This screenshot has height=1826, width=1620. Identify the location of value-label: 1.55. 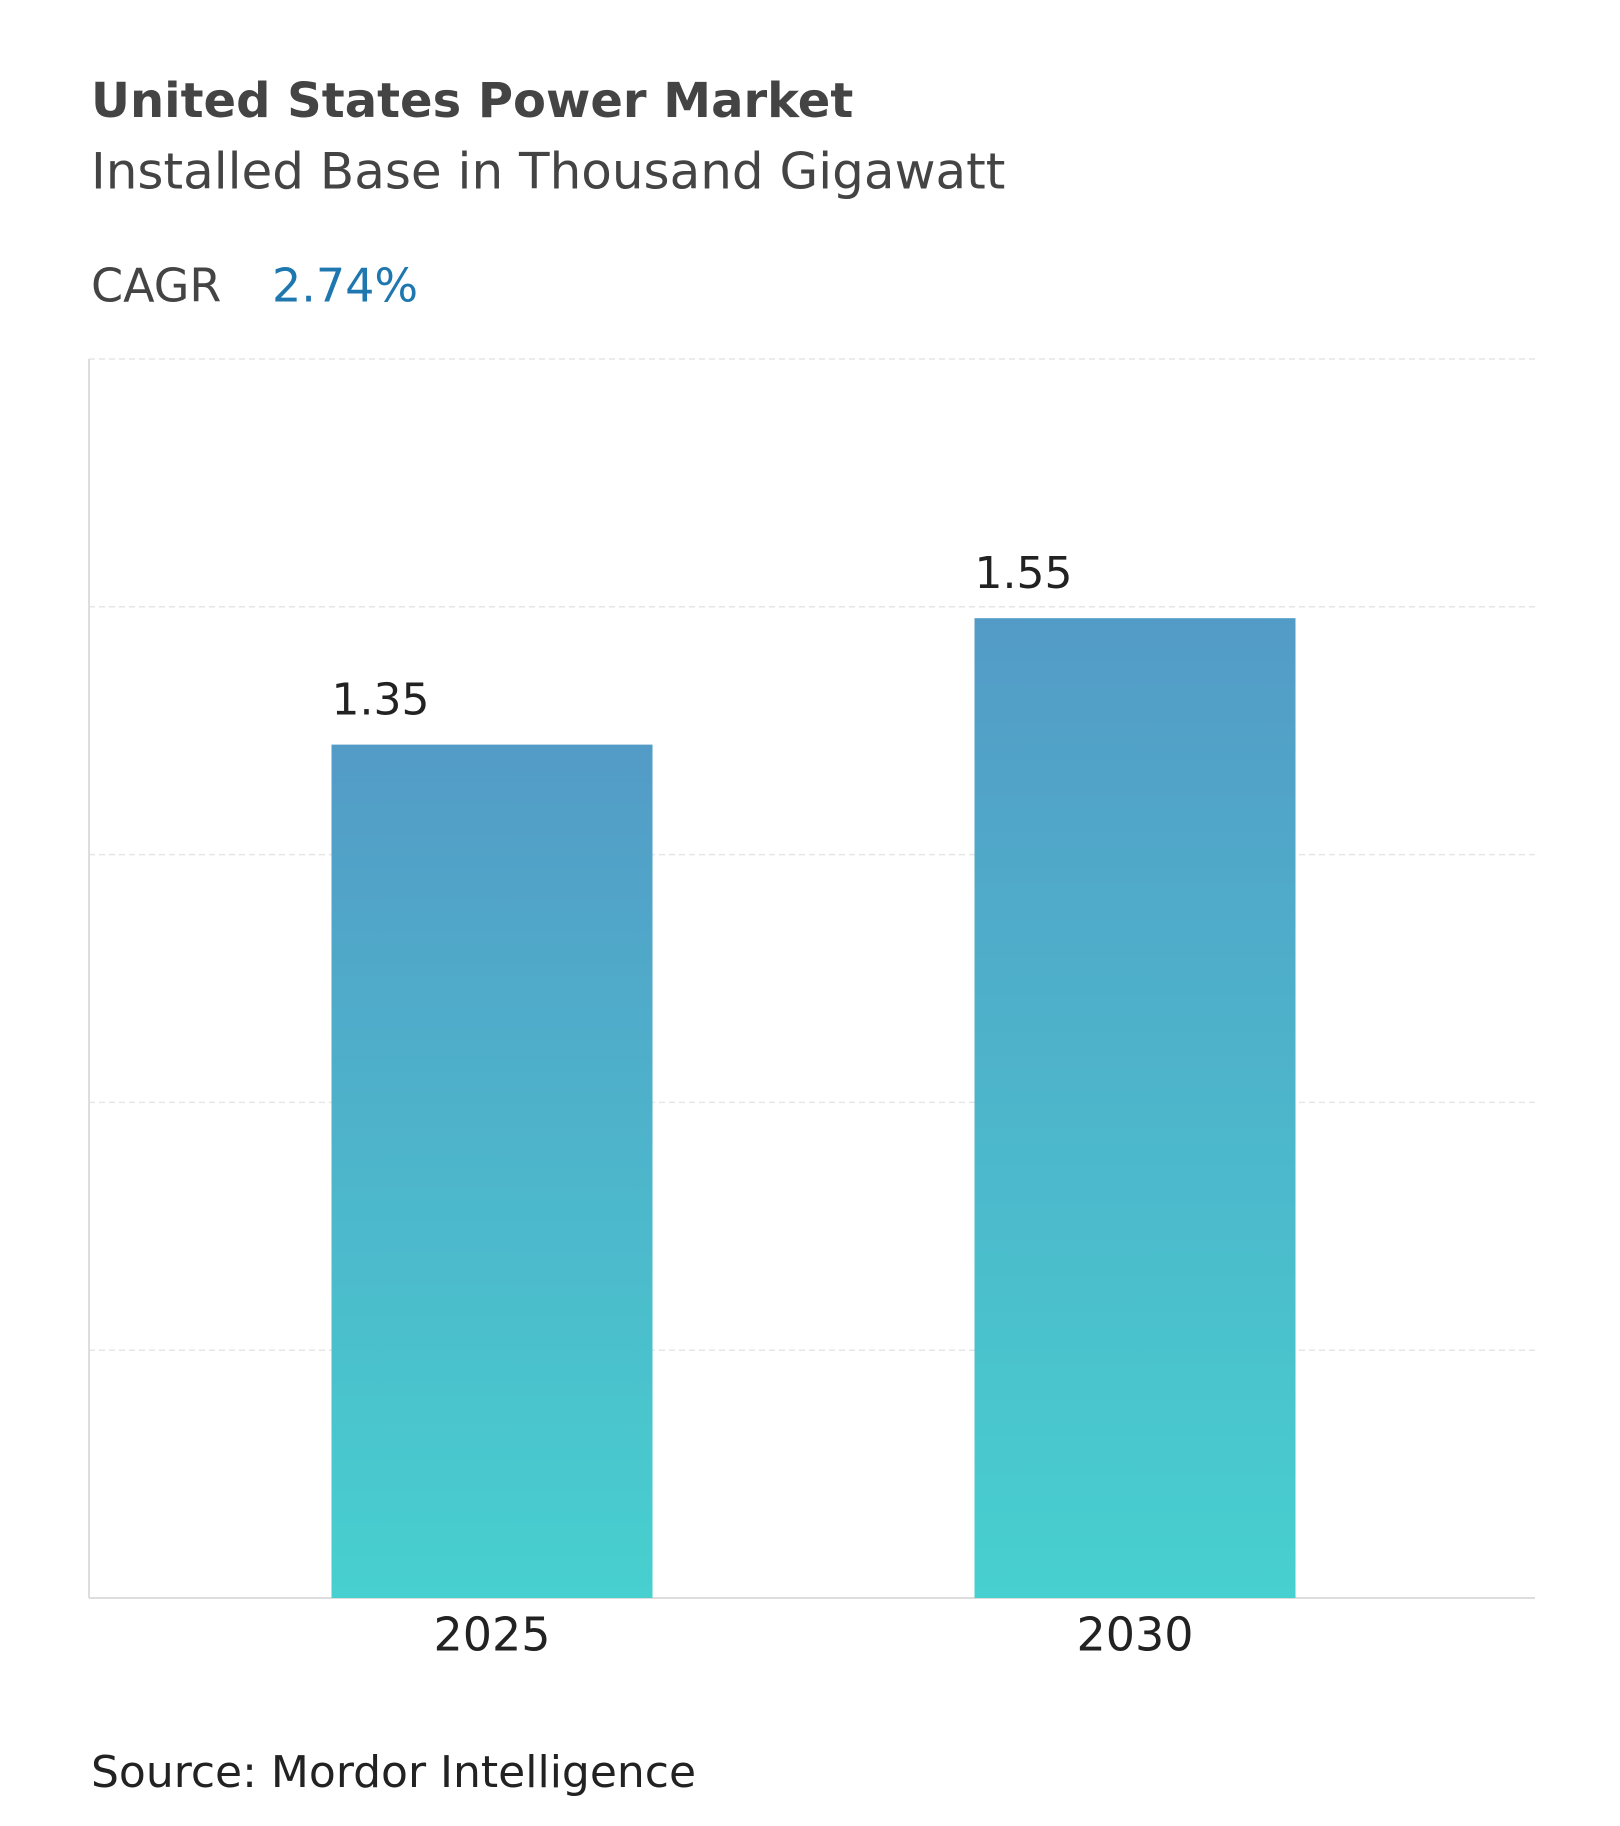
(1024, 573).